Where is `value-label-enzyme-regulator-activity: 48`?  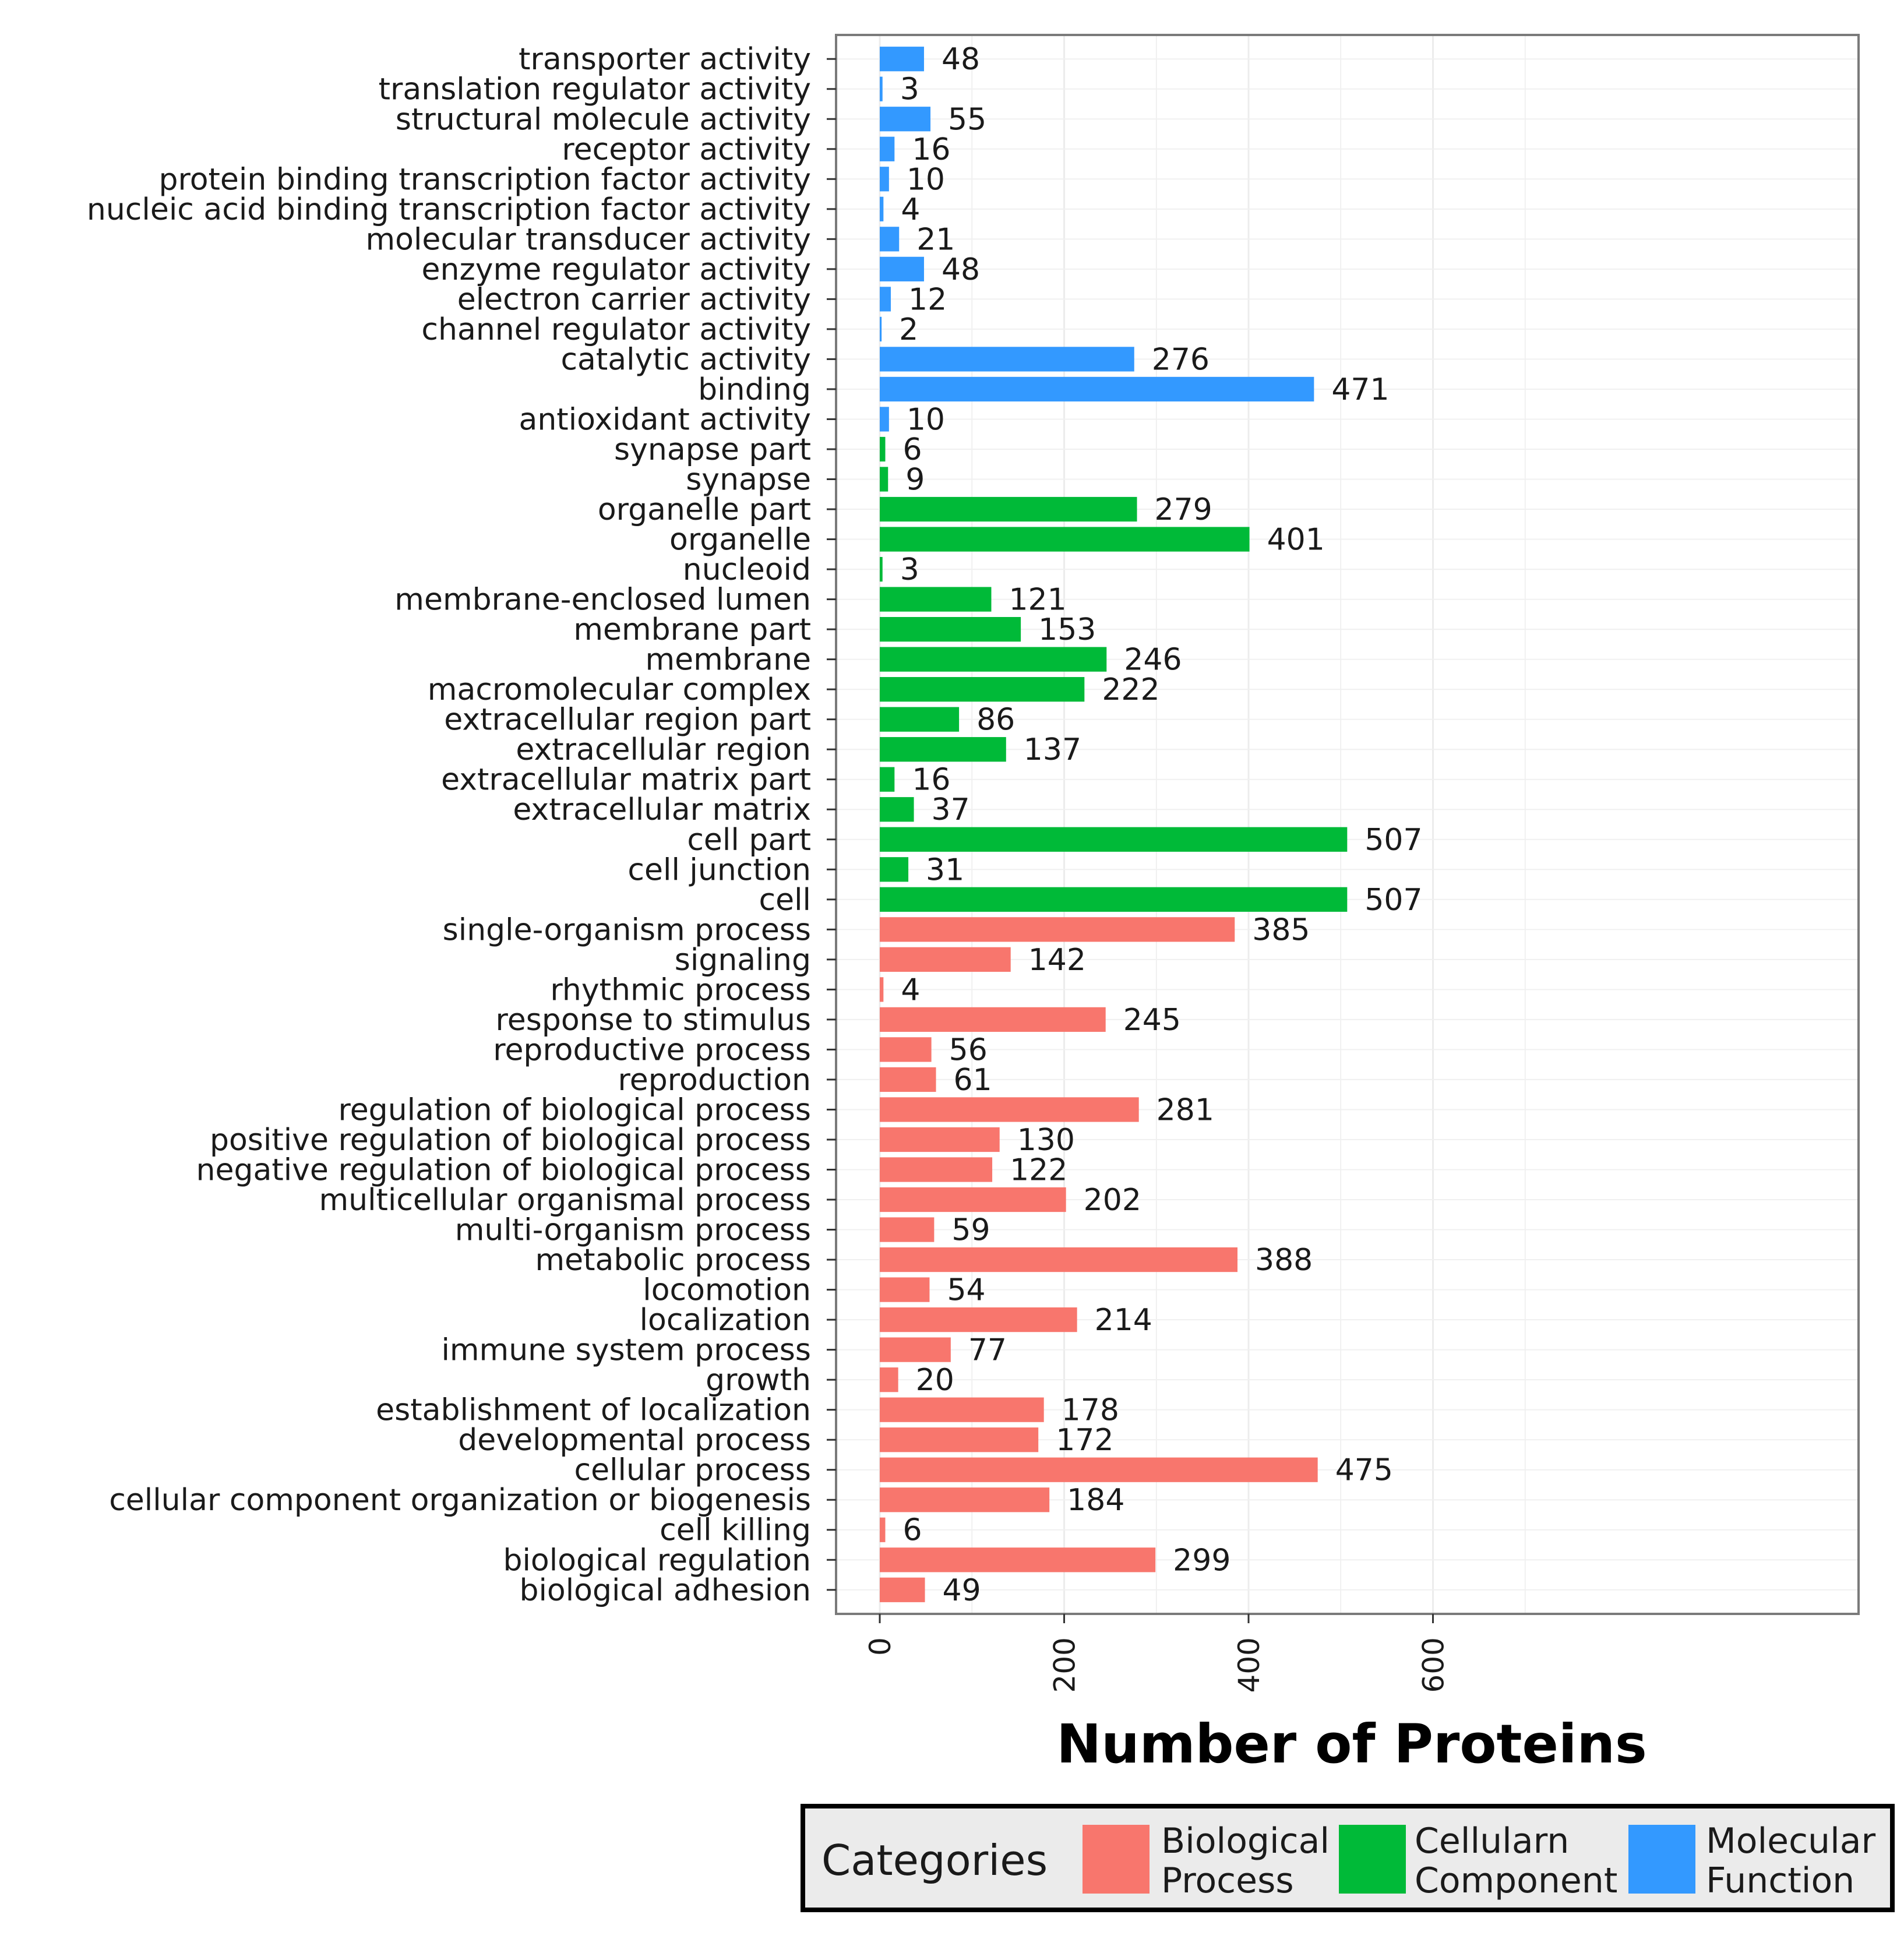
value-label-enzyme-regulator-activity: 48 is located at coordinates (961, 270).